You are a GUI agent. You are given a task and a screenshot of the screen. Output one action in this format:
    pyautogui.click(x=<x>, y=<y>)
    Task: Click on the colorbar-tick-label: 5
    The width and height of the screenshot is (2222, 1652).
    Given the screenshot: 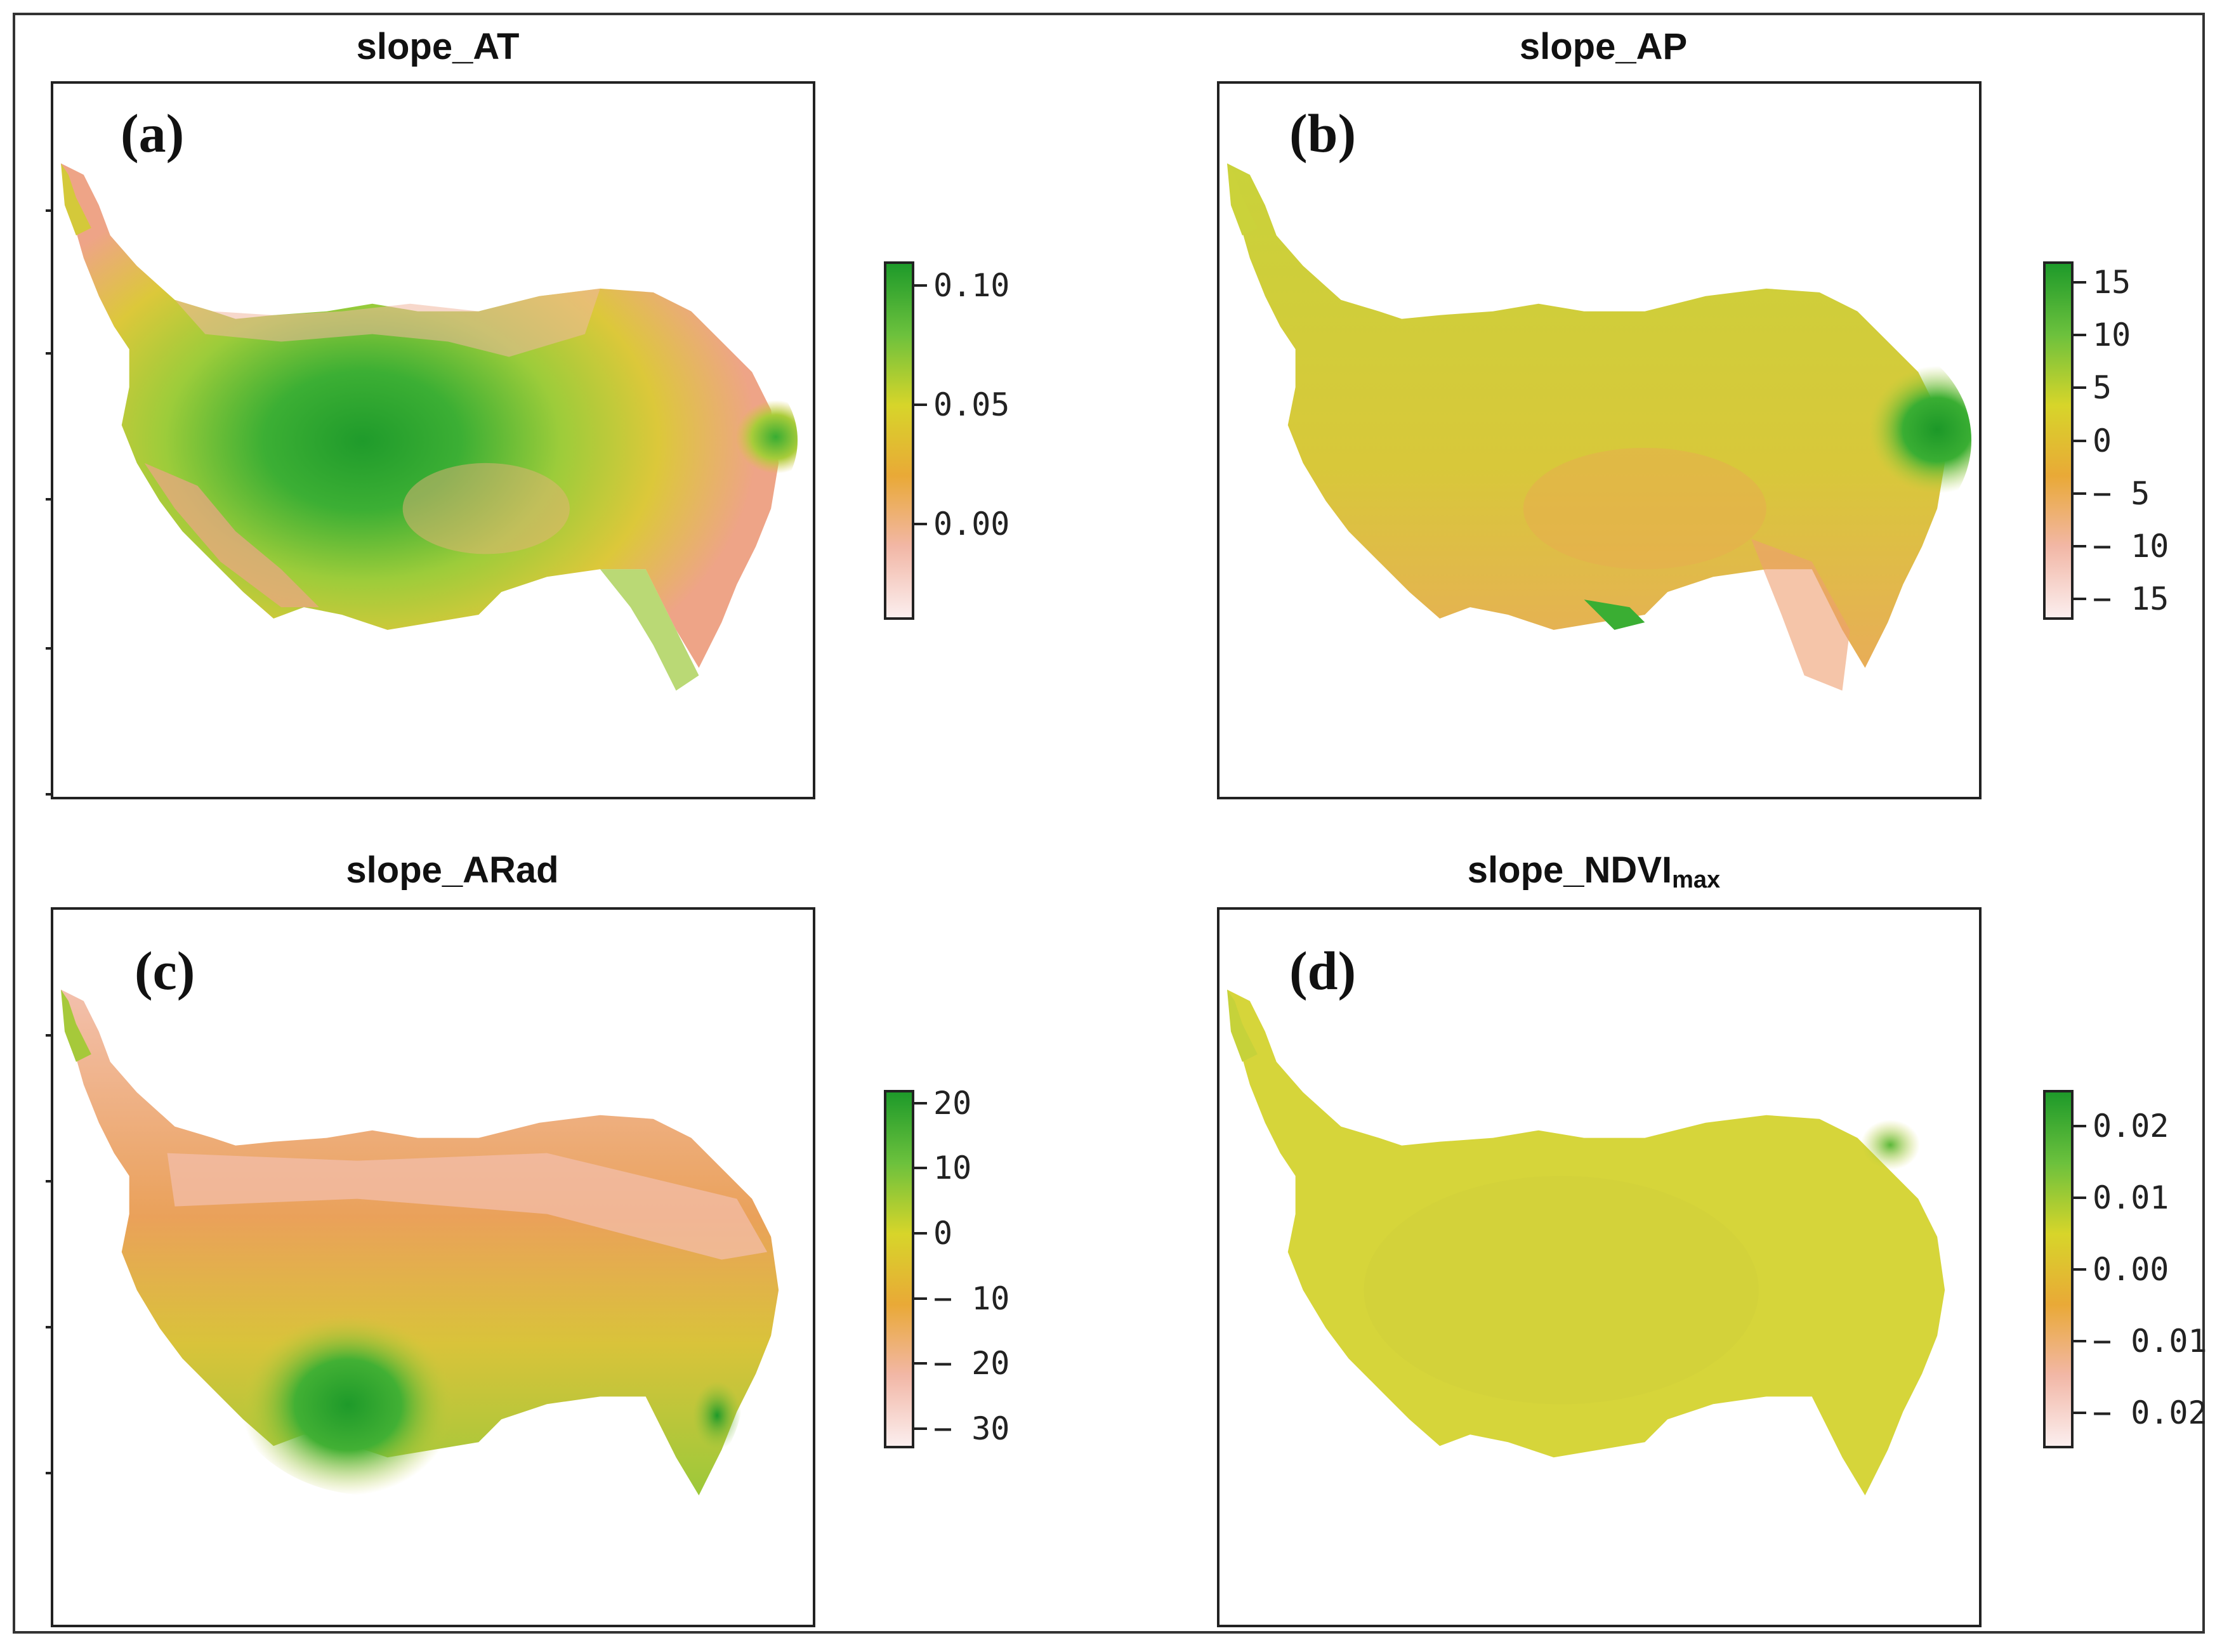 What is the action you would take?
    pyautogui.click(x=2102, y=388)
    